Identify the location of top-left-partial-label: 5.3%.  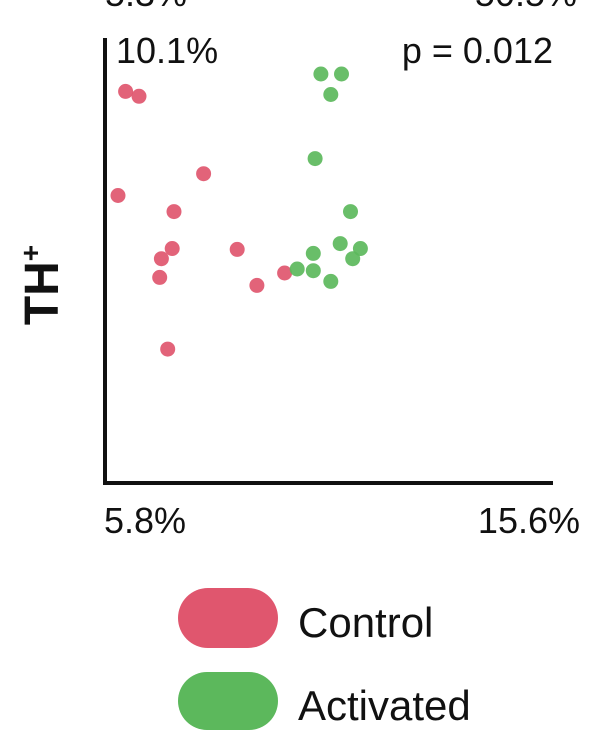
(146, 7).